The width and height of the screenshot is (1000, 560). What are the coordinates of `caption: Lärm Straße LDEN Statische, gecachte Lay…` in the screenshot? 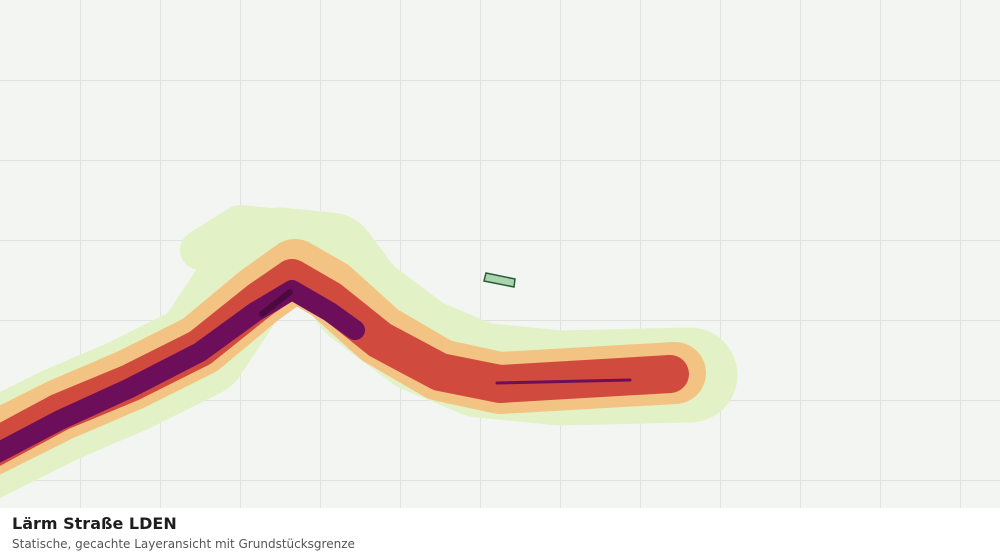 It's located at (500, 534).